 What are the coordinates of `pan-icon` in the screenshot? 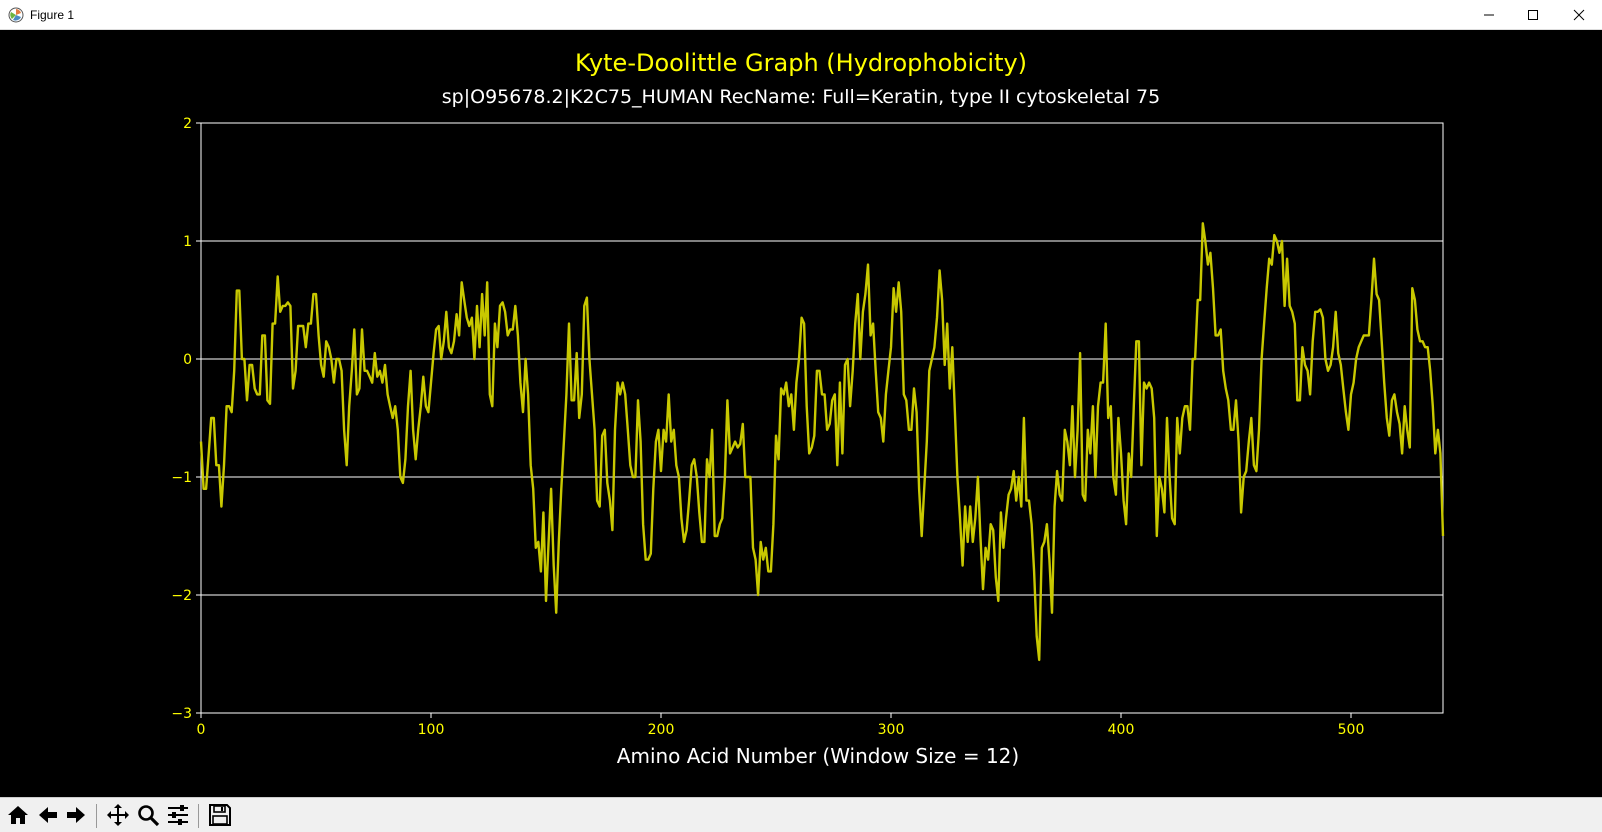 It's located at (118, 815).